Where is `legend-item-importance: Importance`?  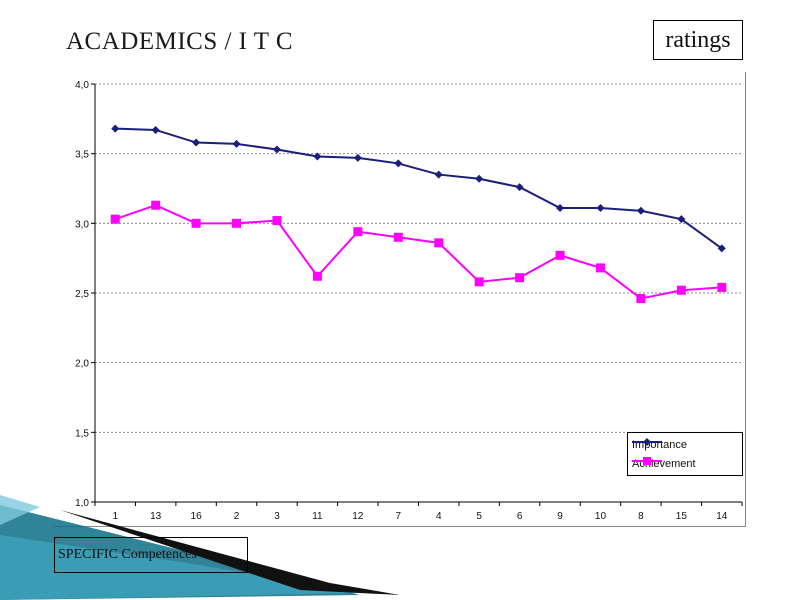
legend-item-importance: Importance is located at coordinates (659, 445).